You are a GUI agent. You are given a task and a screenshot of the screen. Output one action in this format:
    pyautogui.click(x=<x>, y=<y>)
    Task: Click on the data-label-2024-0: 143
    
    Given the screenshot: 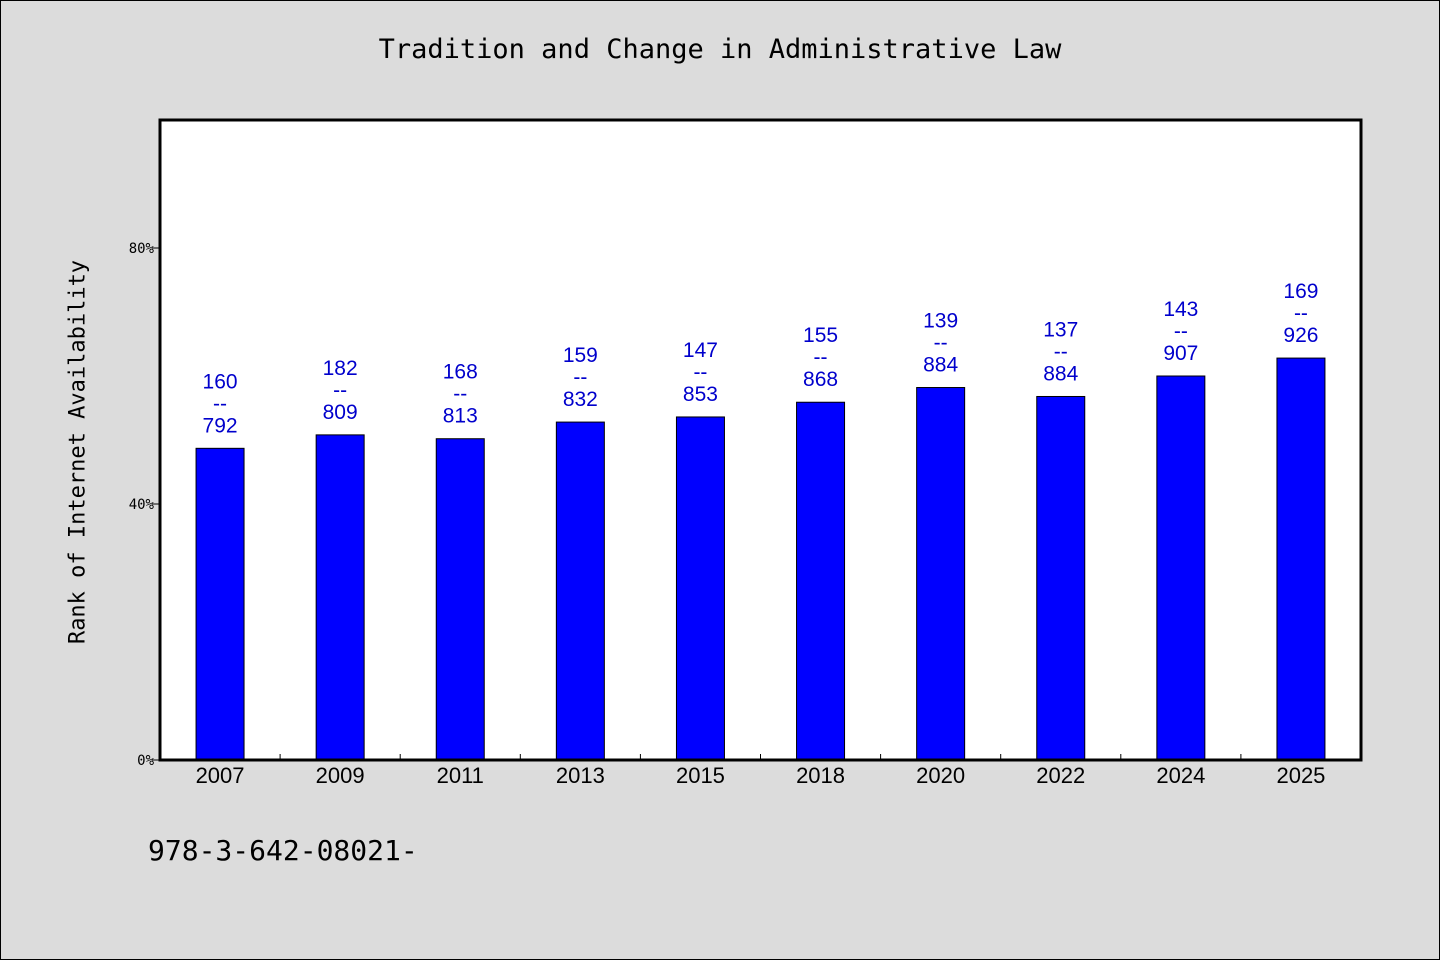 What is the action you would take?
    pyautogui.click(x=1180, y=309)
    